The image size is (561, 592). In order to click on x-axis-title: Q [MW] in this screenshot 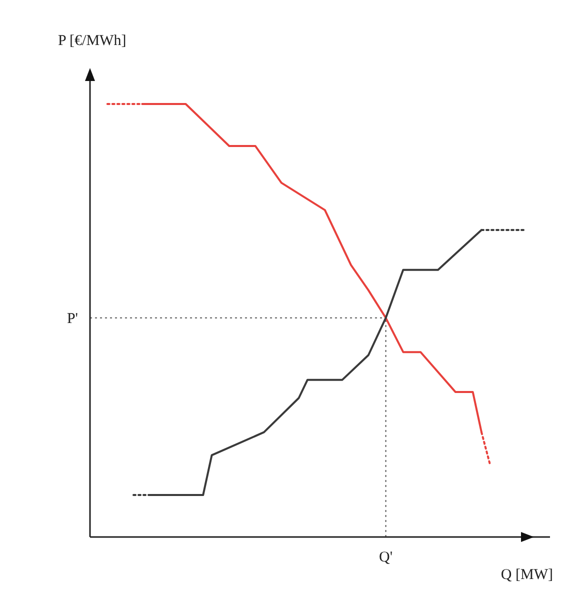, I will do `click(526, 575)`.